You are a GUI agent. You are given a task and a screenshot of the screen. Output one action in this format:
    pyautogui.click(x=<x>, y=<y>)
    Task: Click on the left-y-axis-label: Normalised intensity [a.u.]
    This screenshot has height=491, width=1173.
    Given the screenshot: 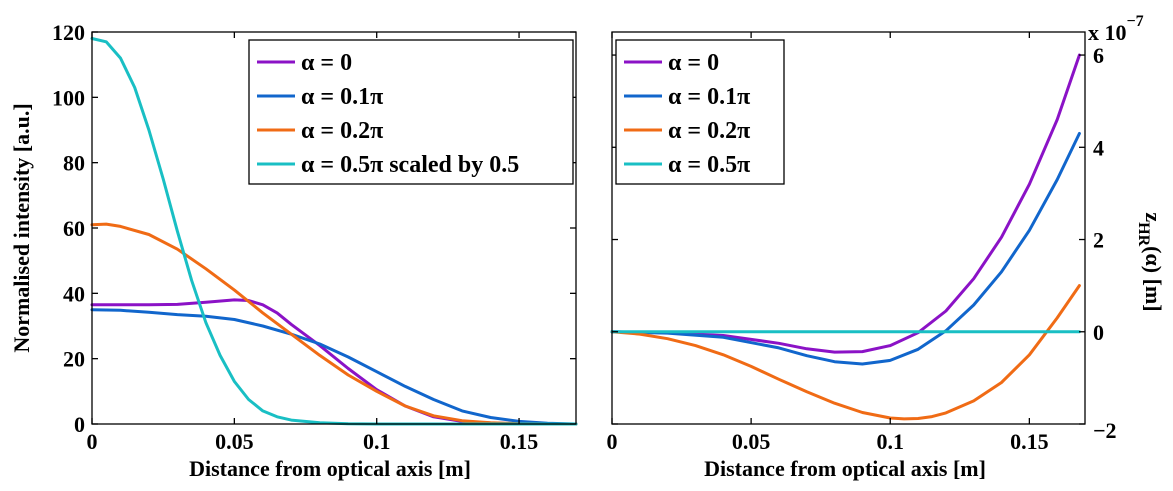 What is the action you would take?
    pyautogui.click(x=21, y=227)
    